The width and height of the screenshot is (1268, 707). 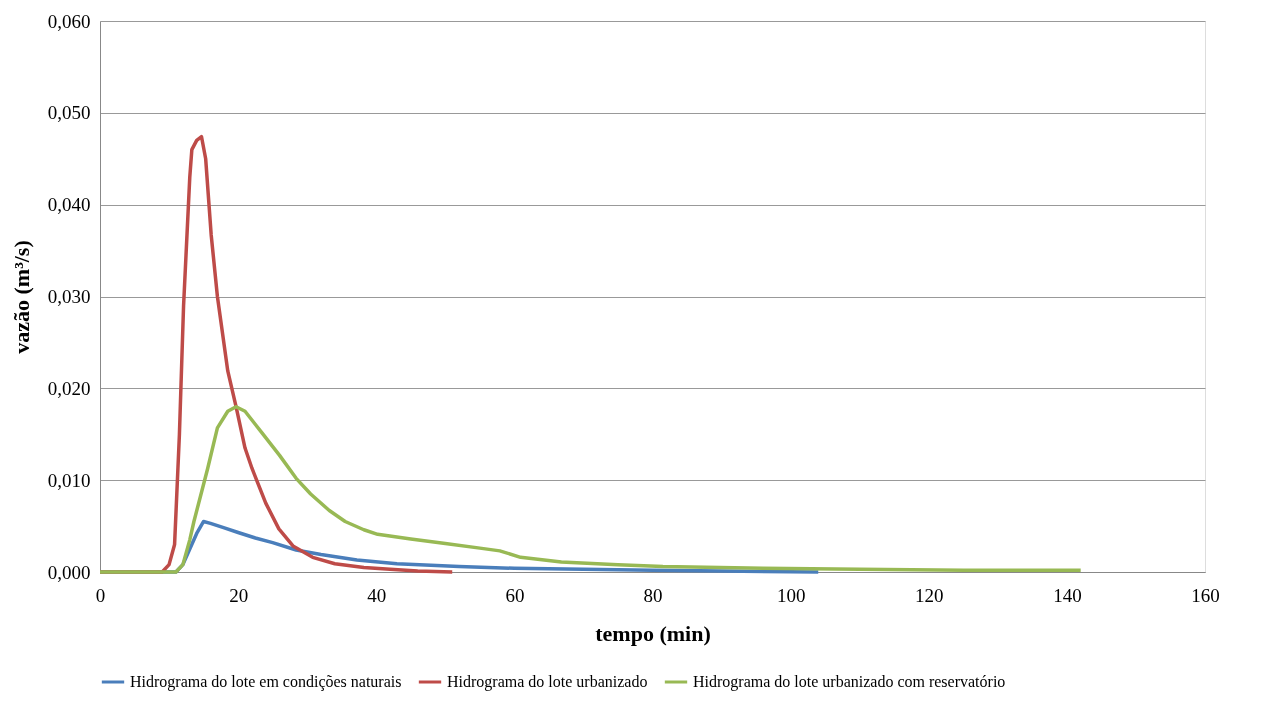 I want to click on y-tick-label: 0,020, so click(x=69, y=388).